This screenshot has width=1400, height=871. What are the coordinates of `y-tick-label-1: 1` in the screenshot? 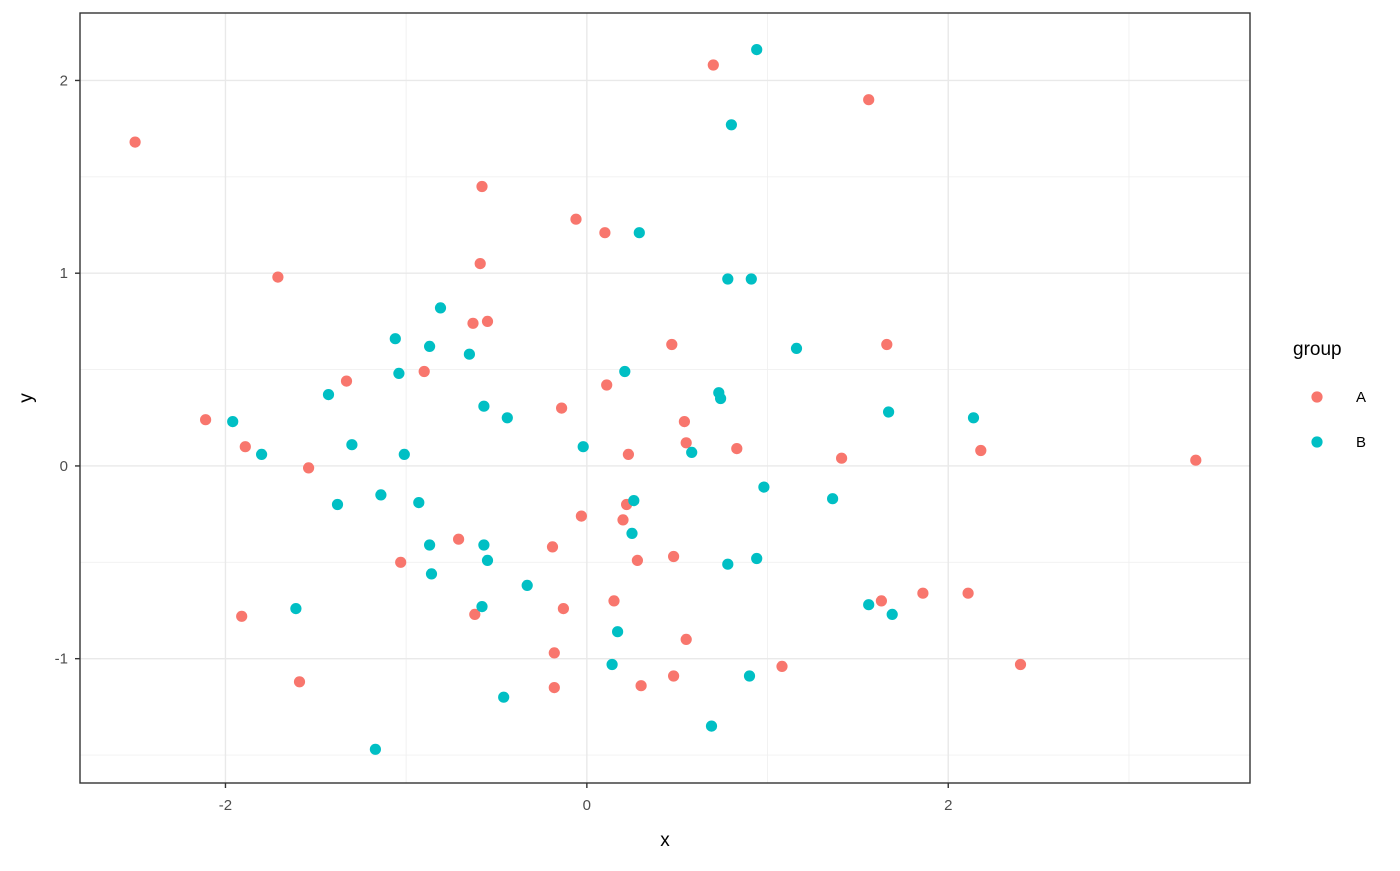 It's located at (64, 273).